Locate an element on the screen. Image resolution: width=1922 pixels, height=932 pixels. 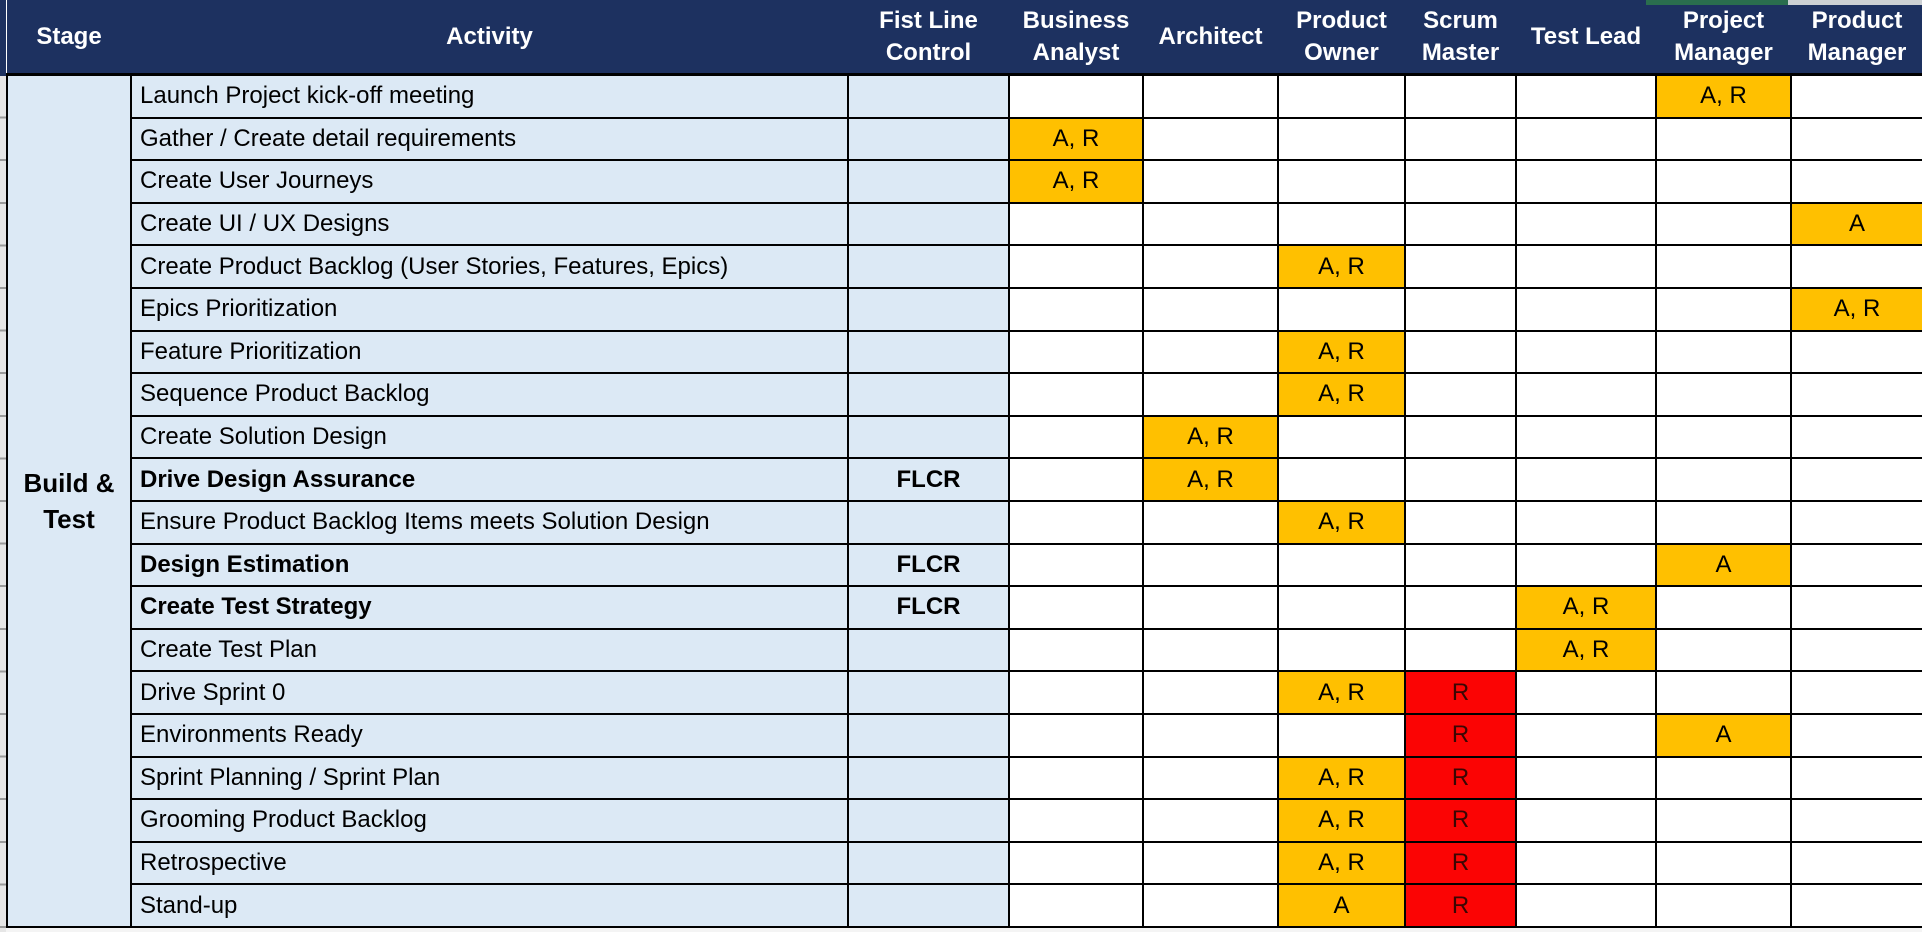
raci-cell-po: A is located at coordinates (1341, 905).